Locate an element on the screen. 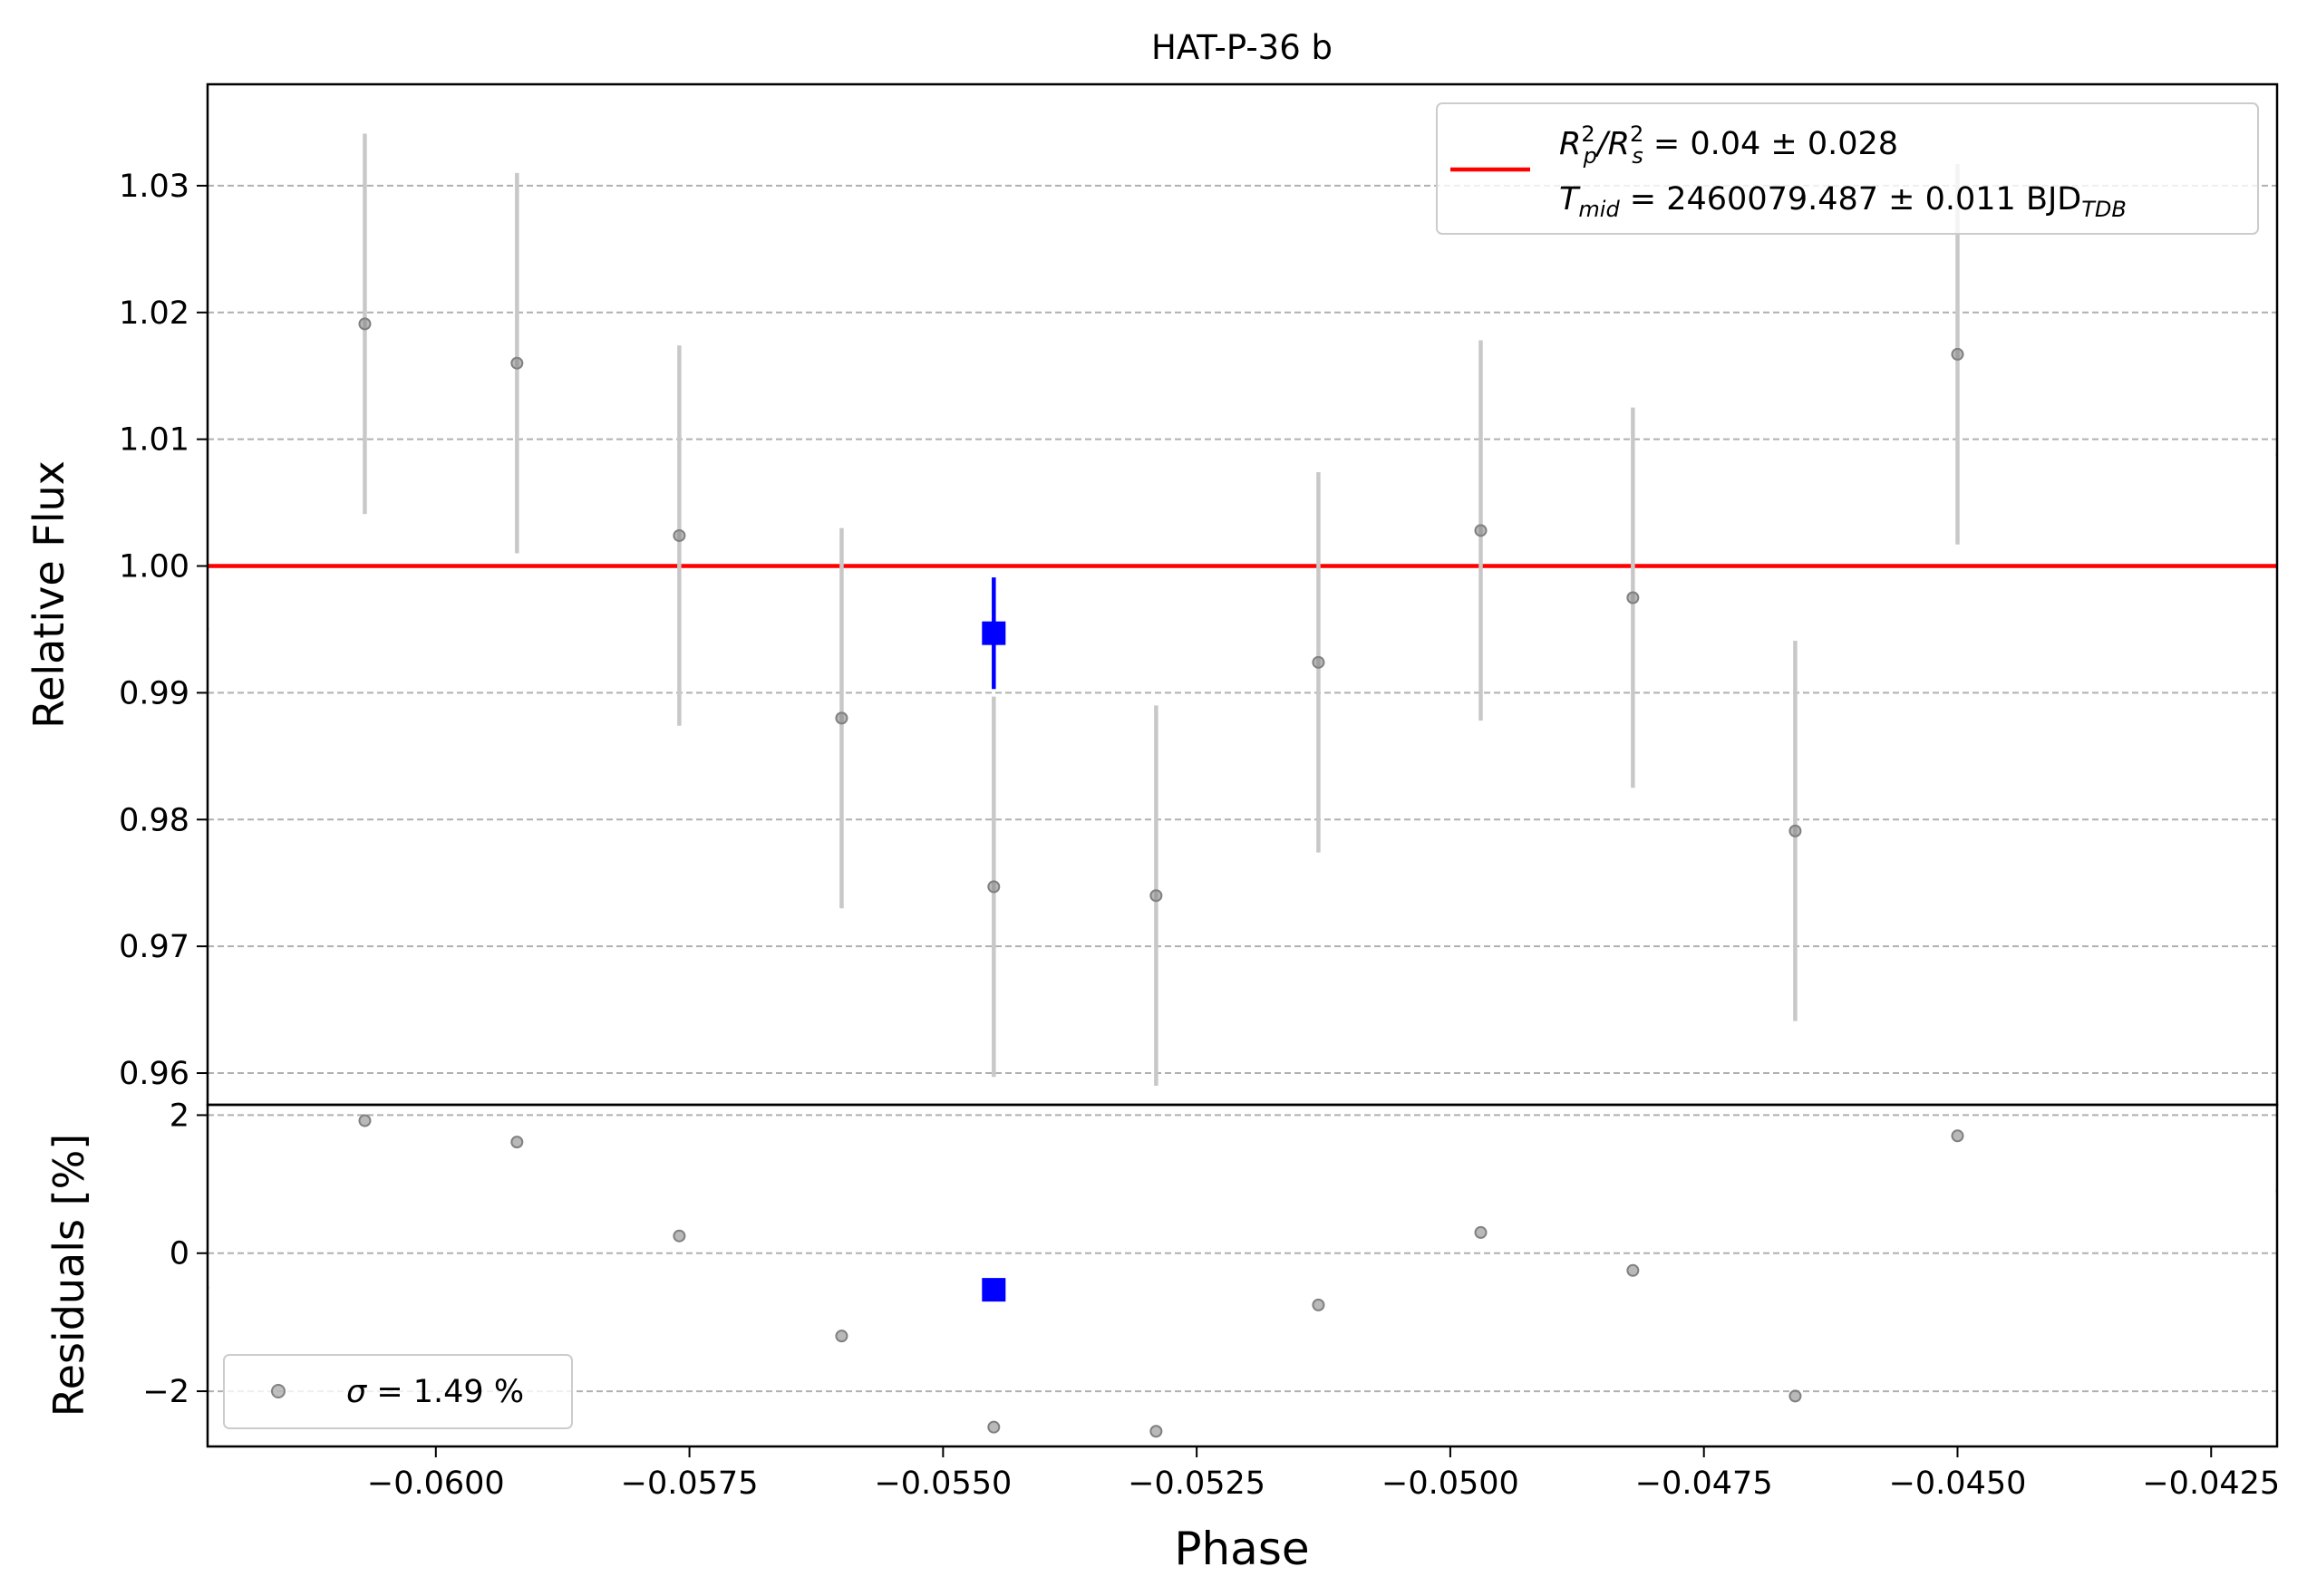 The image size is (2307, 1596). phase-xtick-label: −0.0425 is located at coordinates (2211, 1483).